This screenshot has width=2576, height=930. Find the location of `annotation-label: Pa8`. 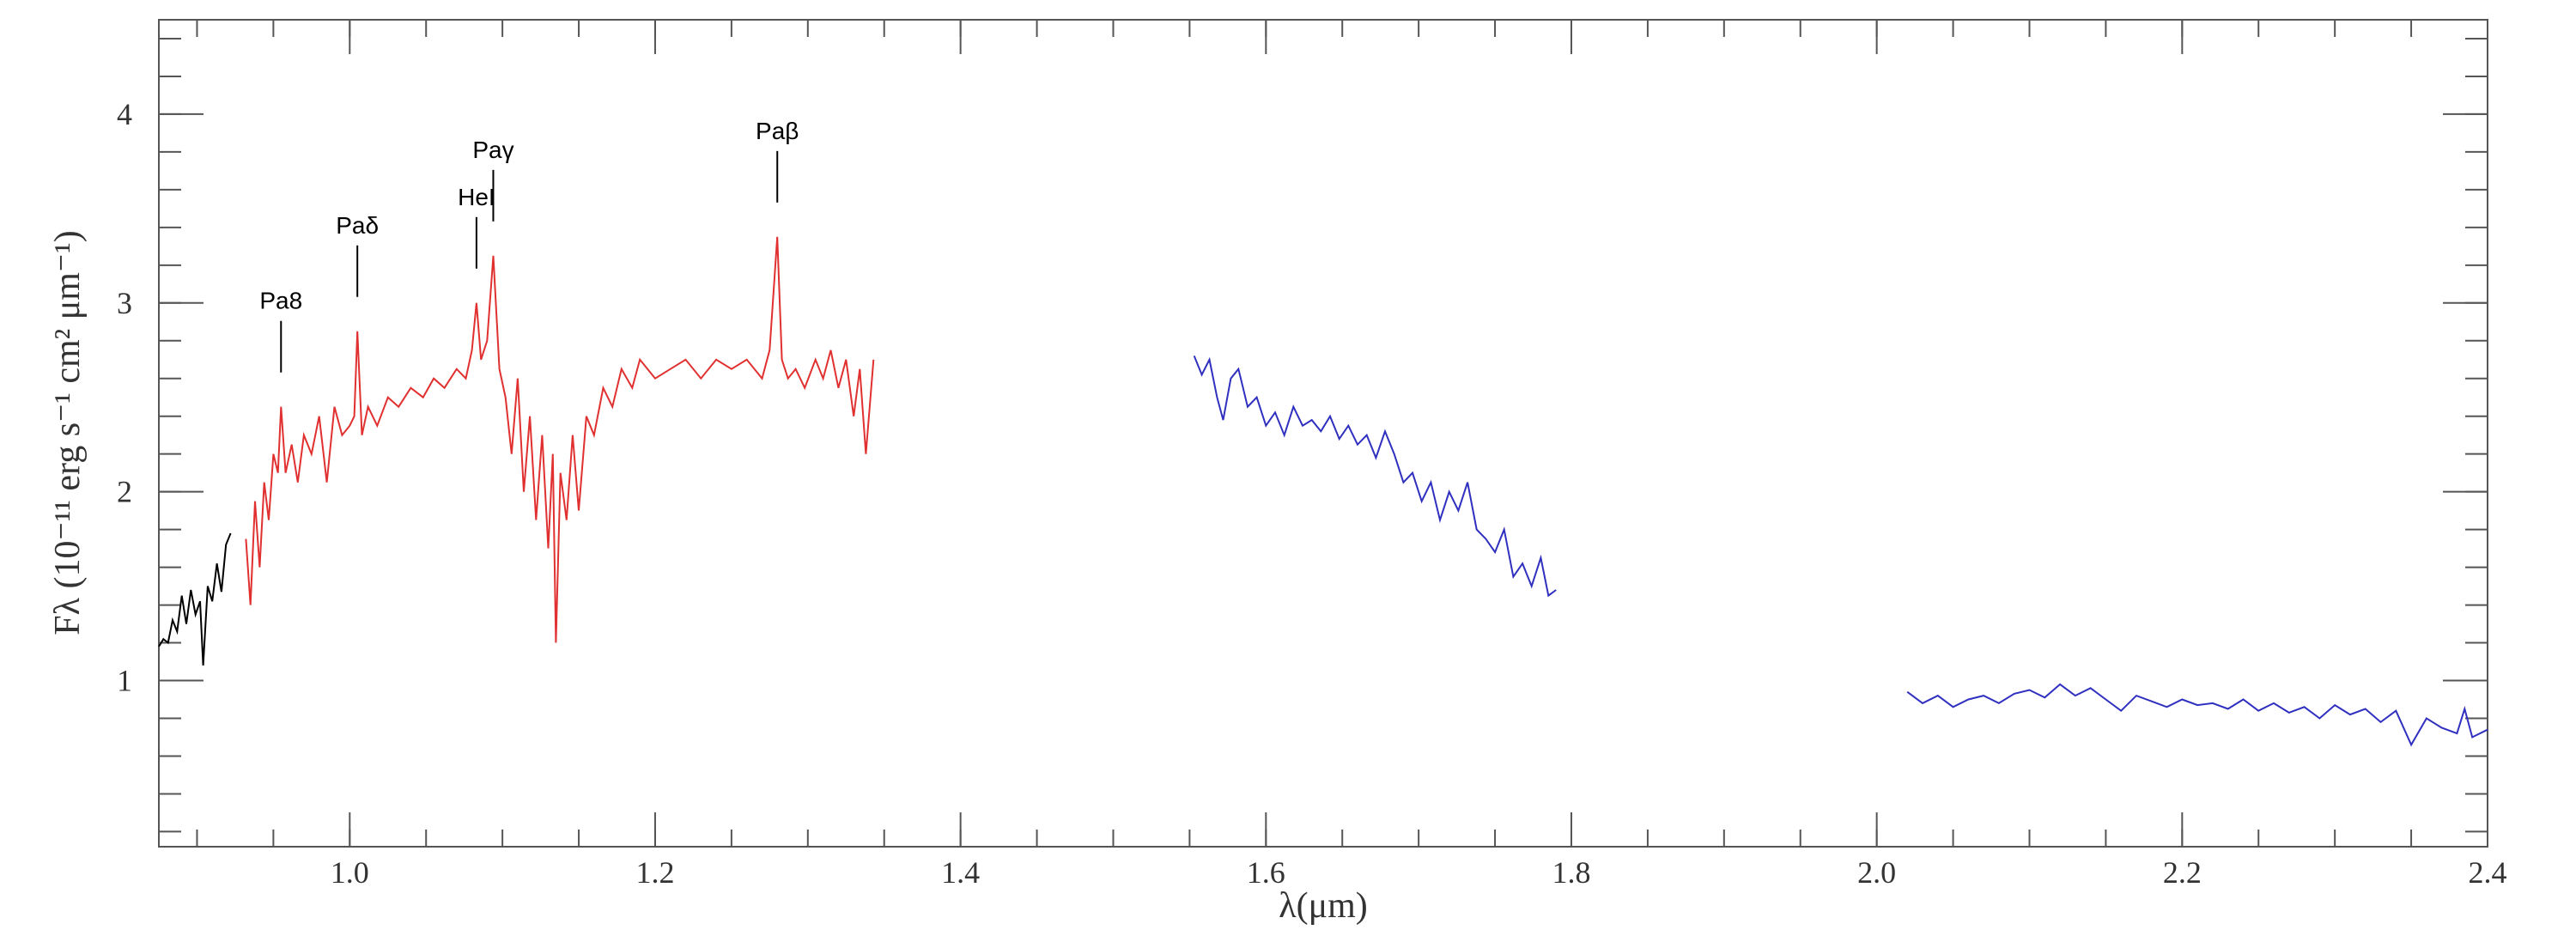

annotation-label: Pa8 is located at coordinates (280, 301).